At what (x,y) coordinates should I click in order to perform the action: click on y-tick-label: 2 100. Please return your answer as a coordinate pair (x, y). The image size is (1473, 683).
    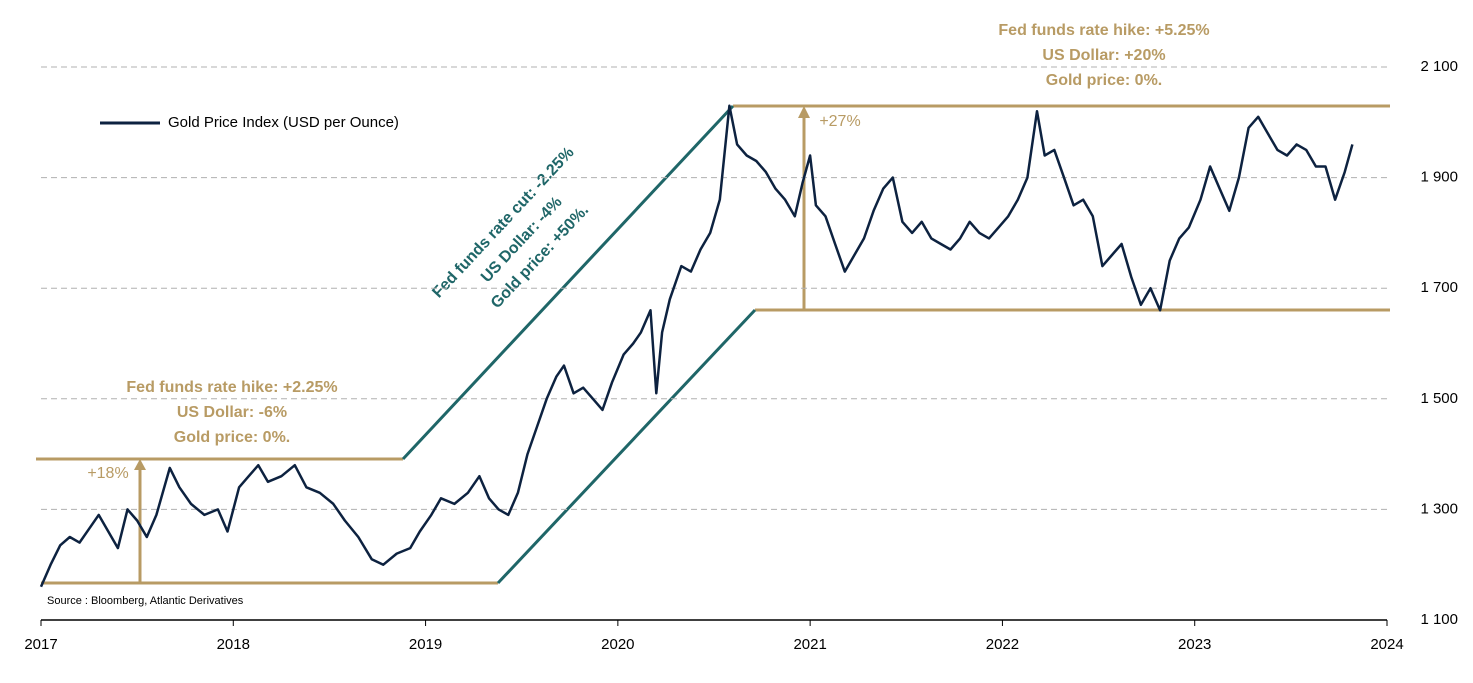
    Looking at the image, I should click on (1439, 66).